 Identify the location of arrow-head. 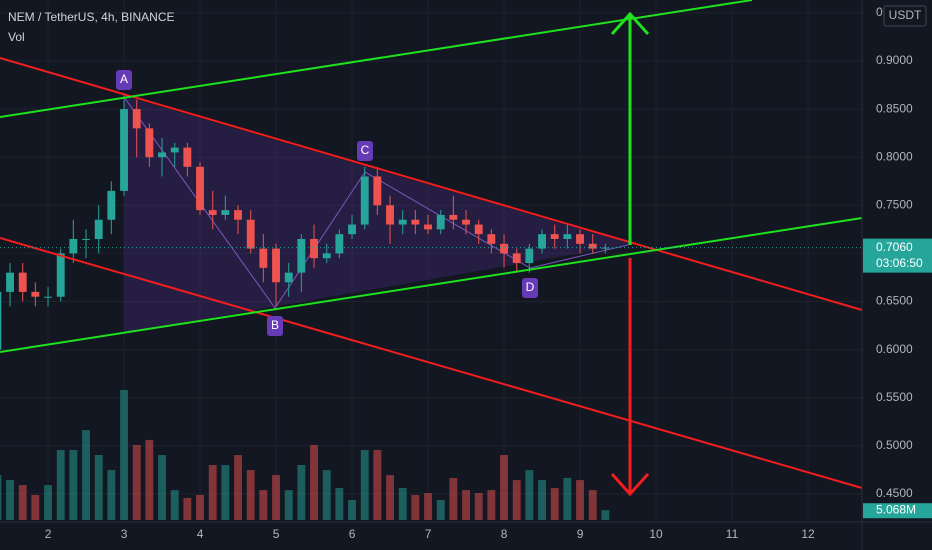
(630, 484).